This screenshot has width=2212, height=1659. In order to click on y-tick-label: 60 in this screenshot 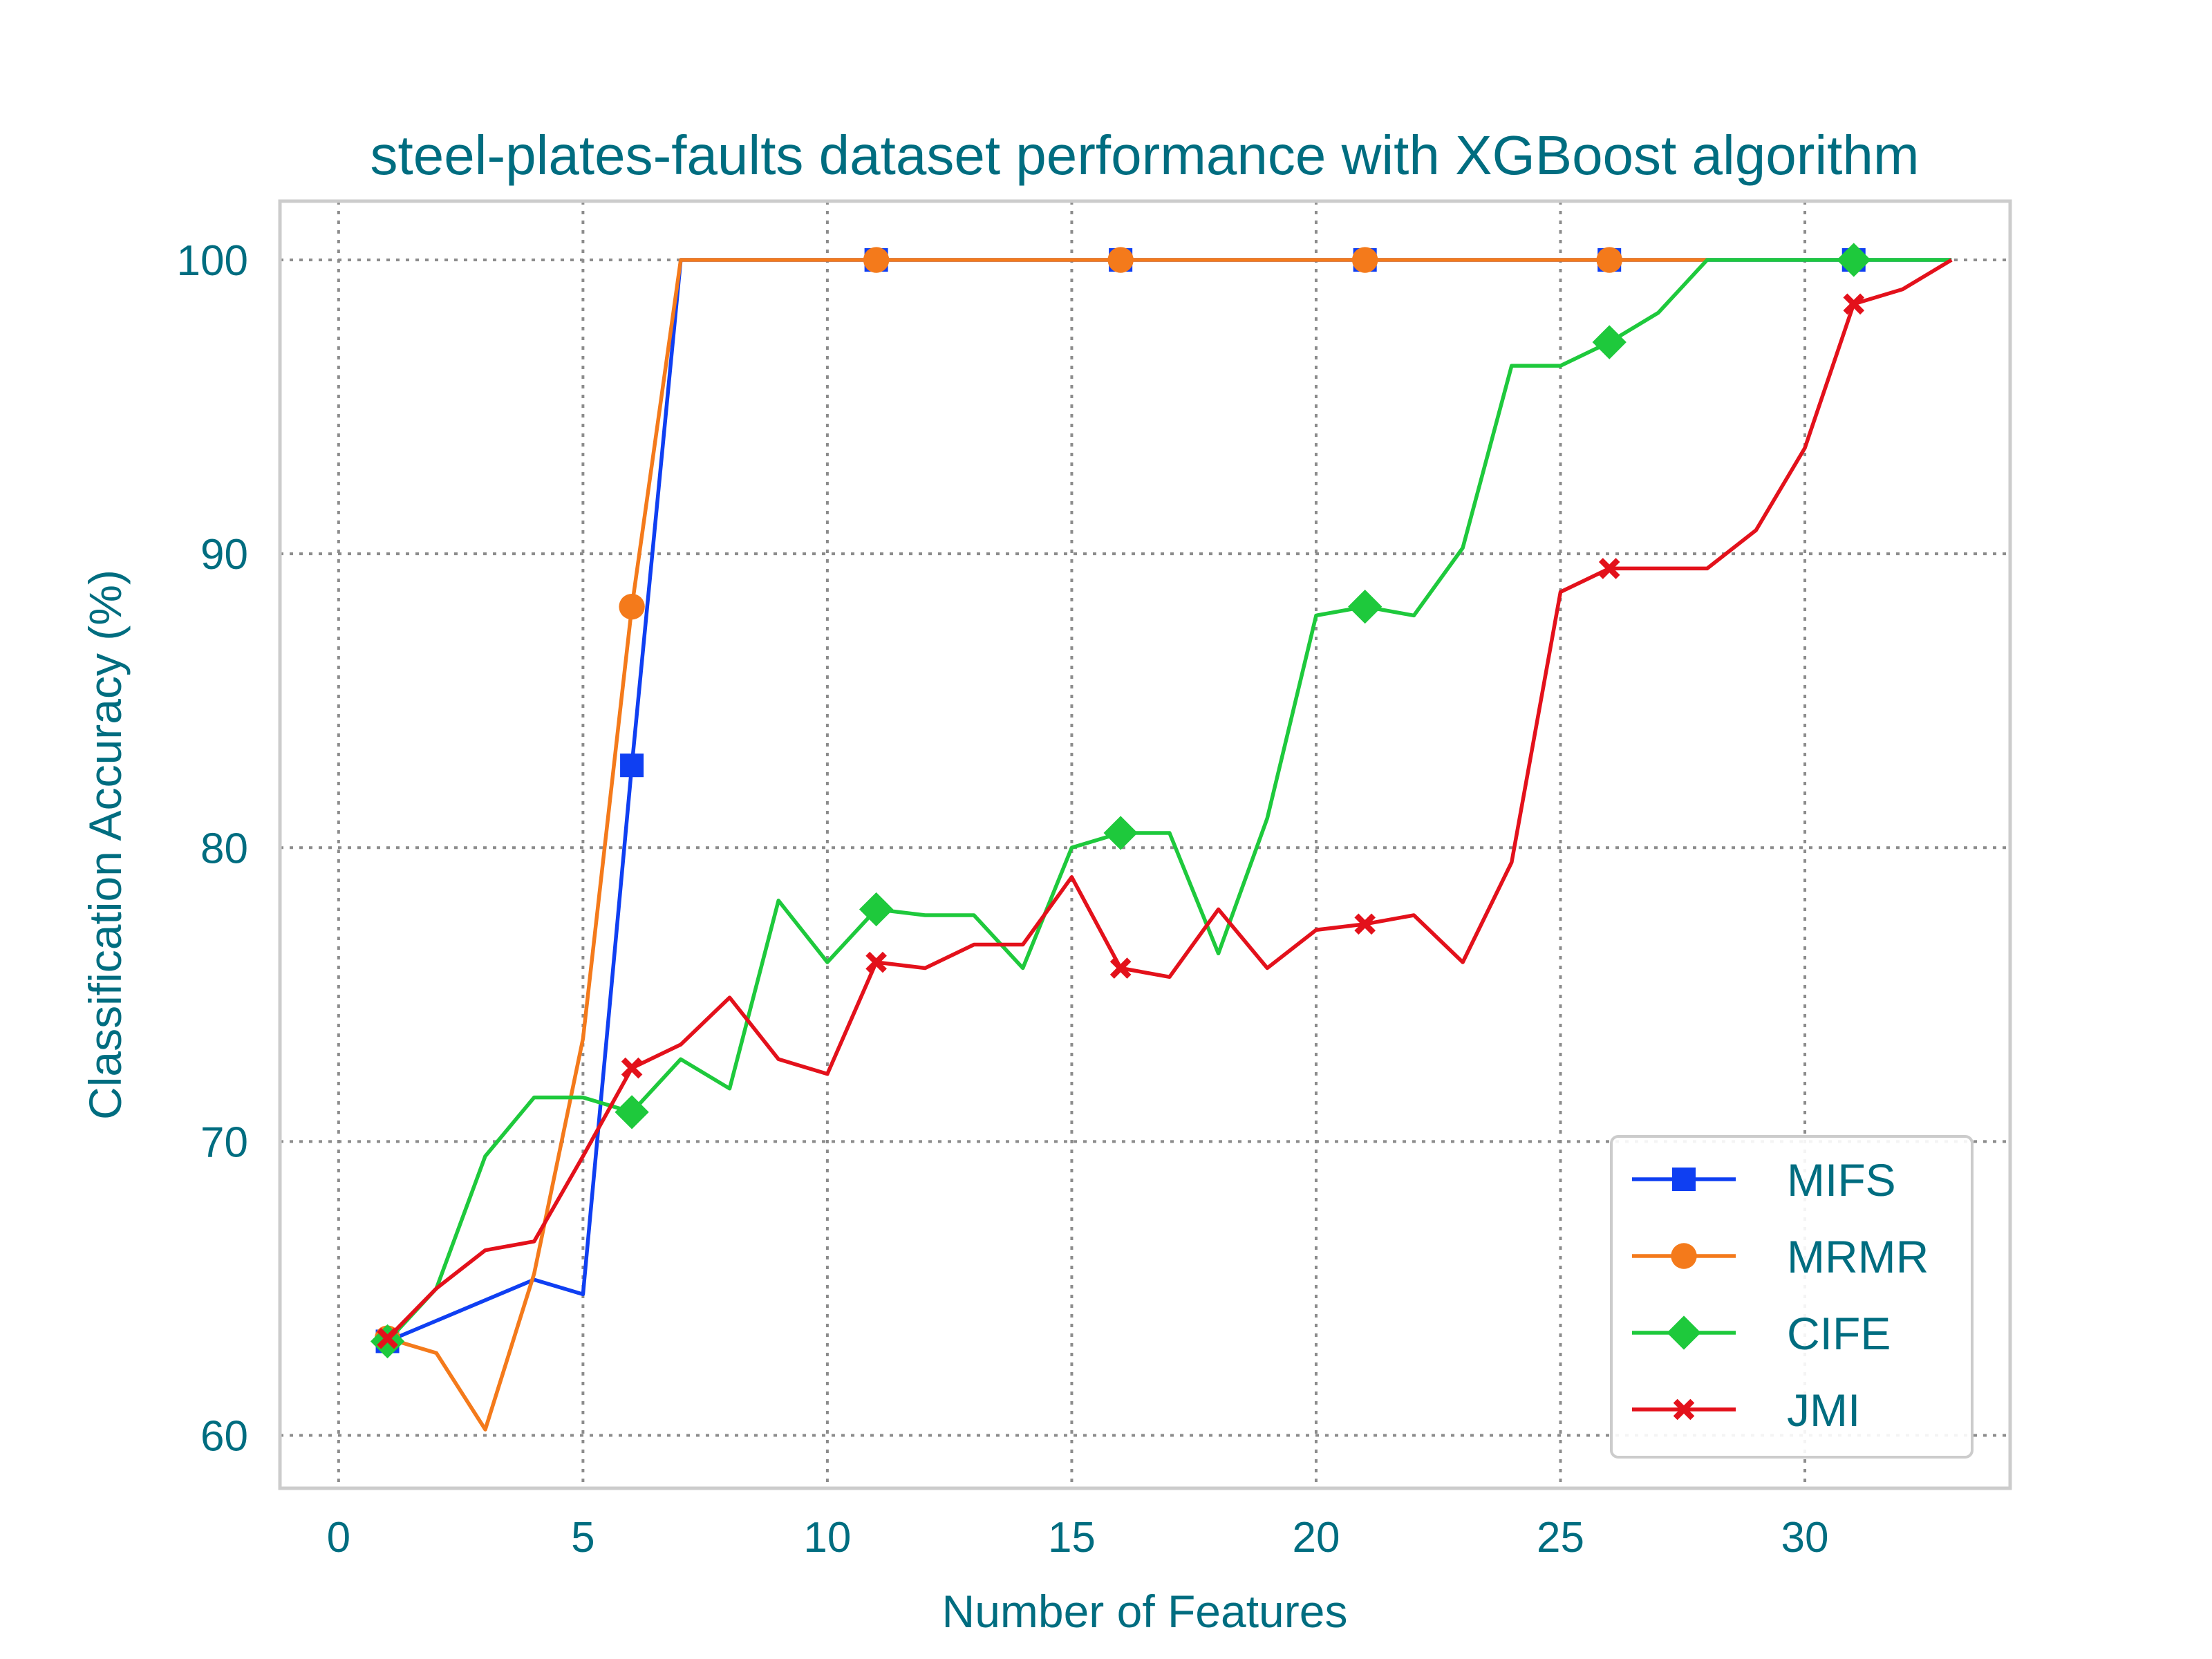, I will do `click(224, 1436)`.